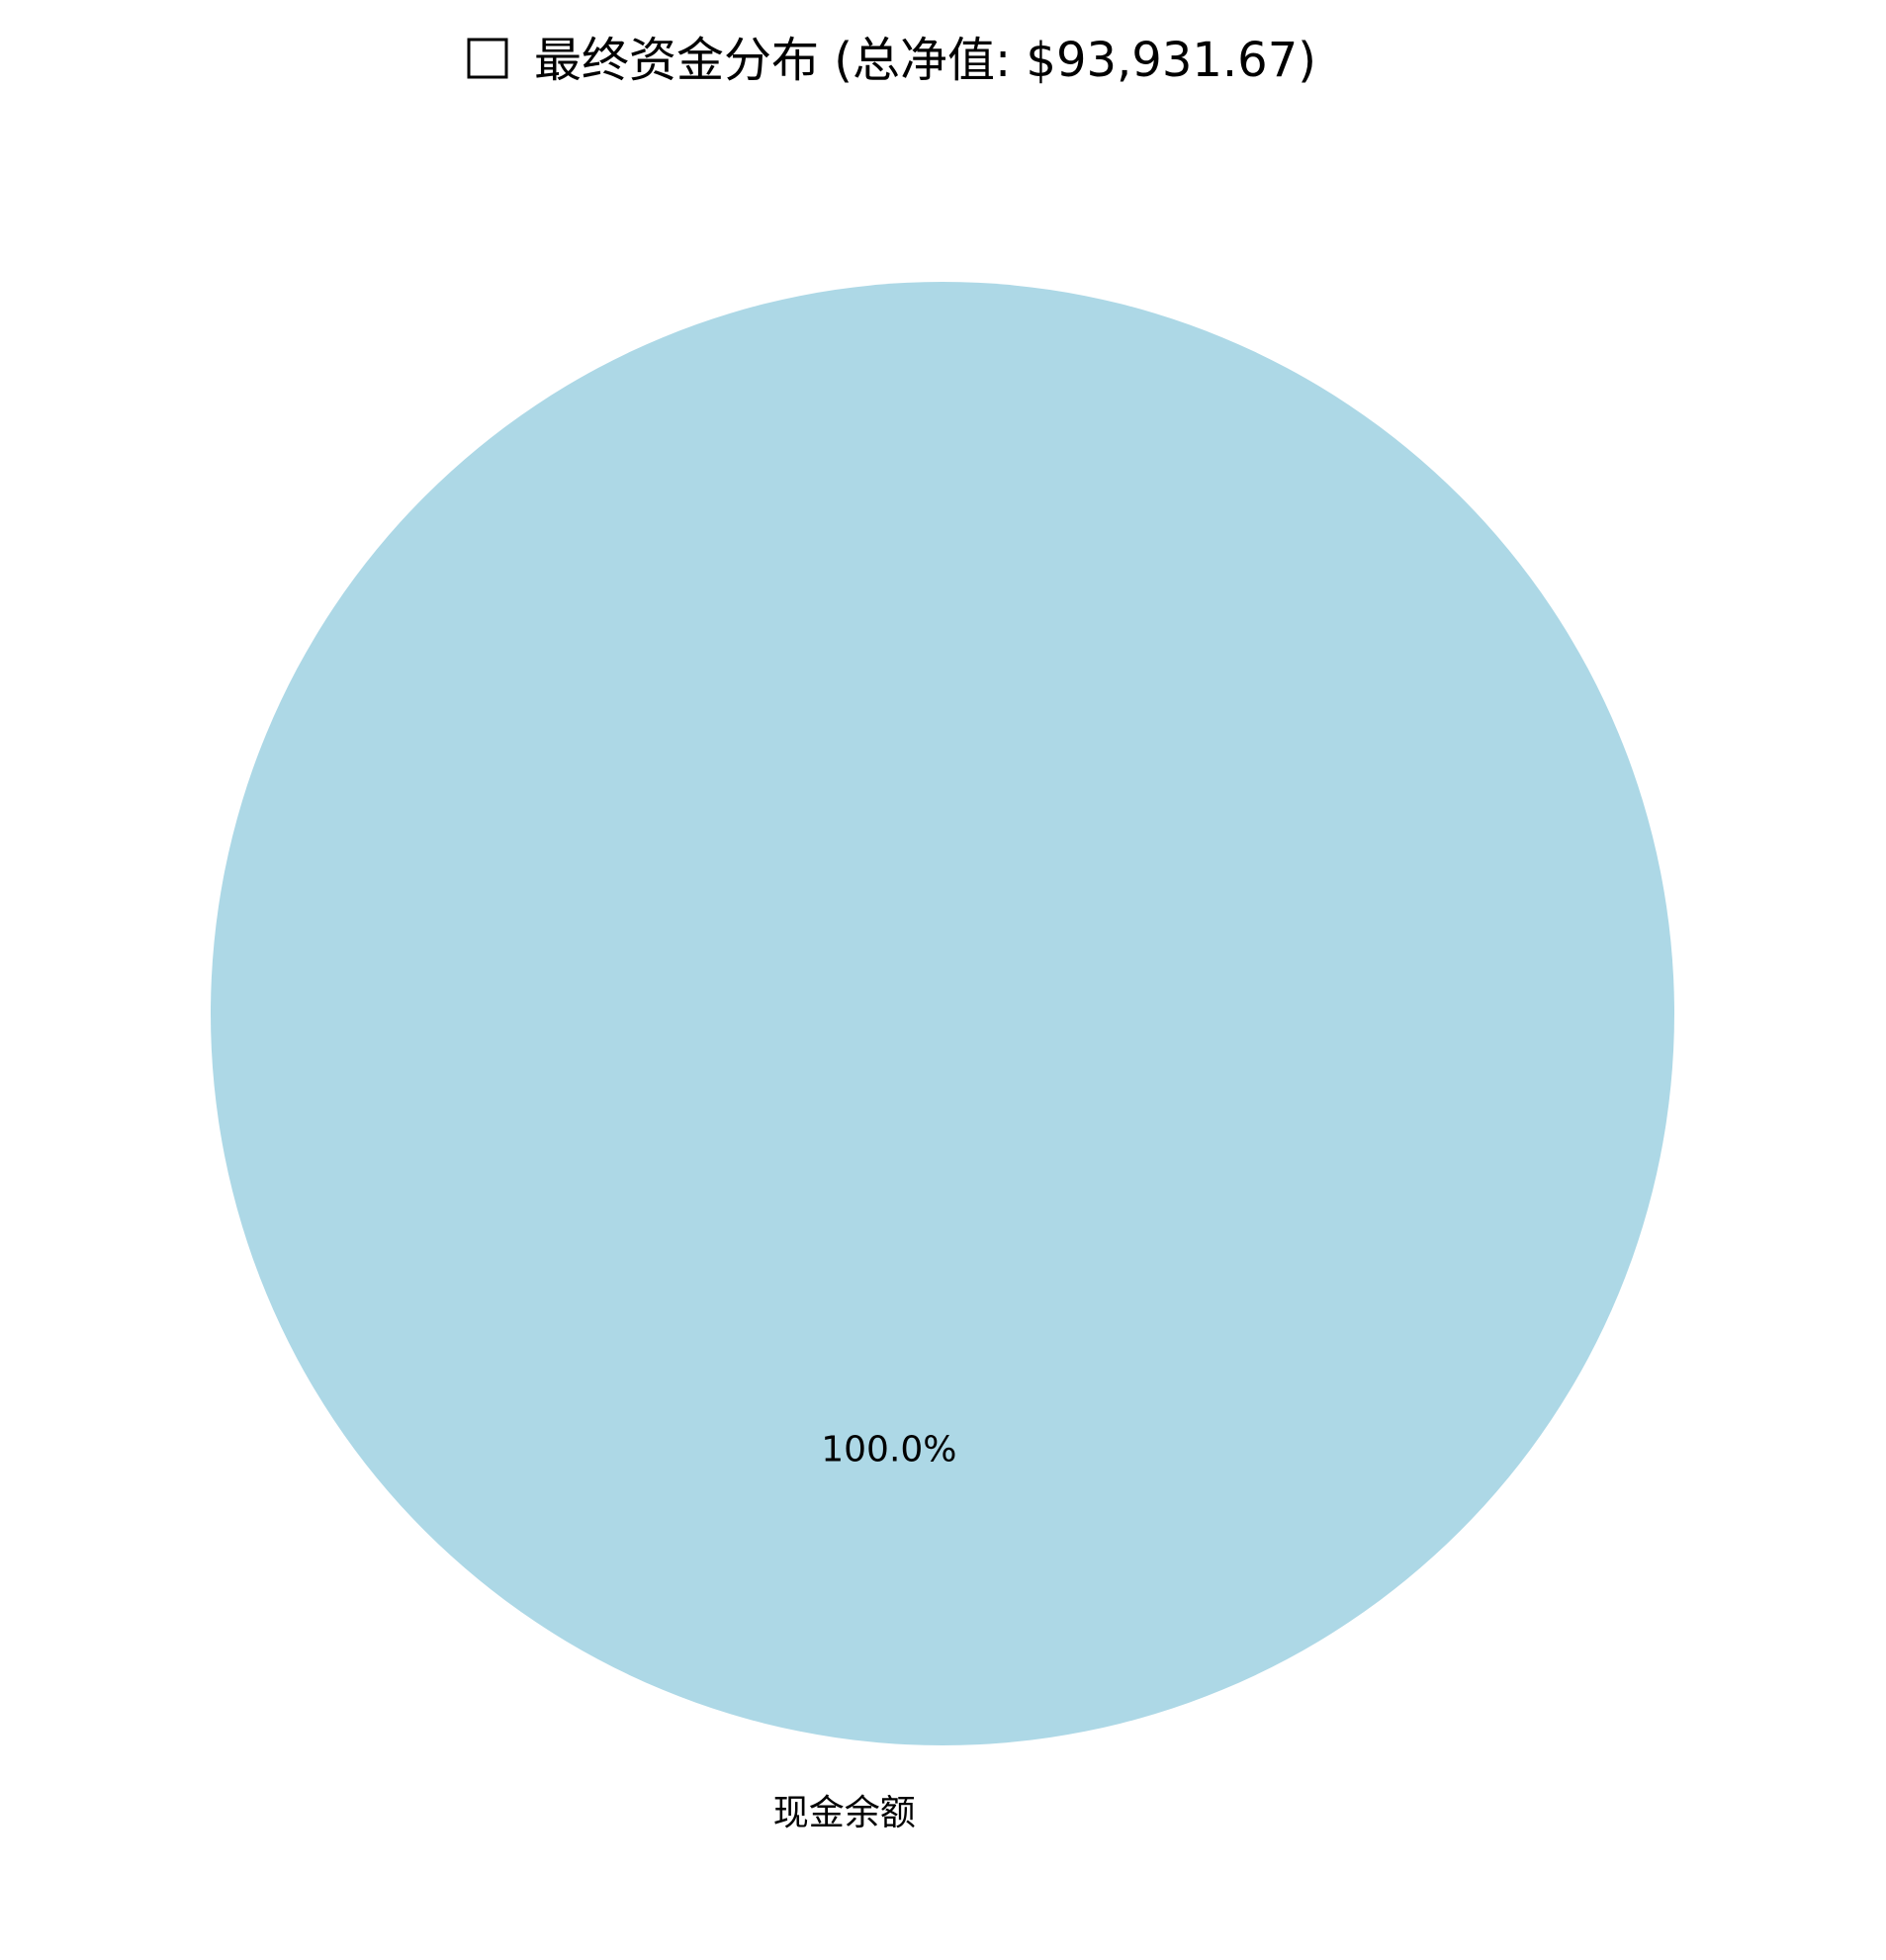 The height and width of the screenshot is (1960, 1886). What do you see at coordinates (888, 1450) in the screenshot?
I see `pie-percent-label-1: 100.0%` at bounding box center [888, 1450].